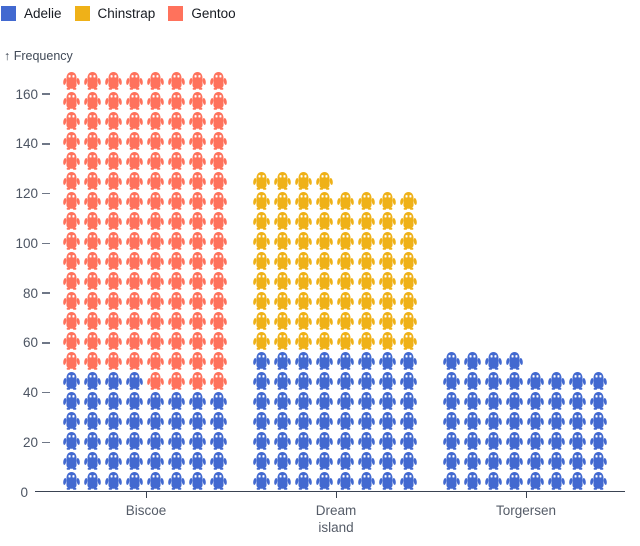 The image size is (640, 546). What do you see at coordinates (336, 527) in the screenshot?
I see `x-tick-label-line: island` at bounding box center [336, 527].